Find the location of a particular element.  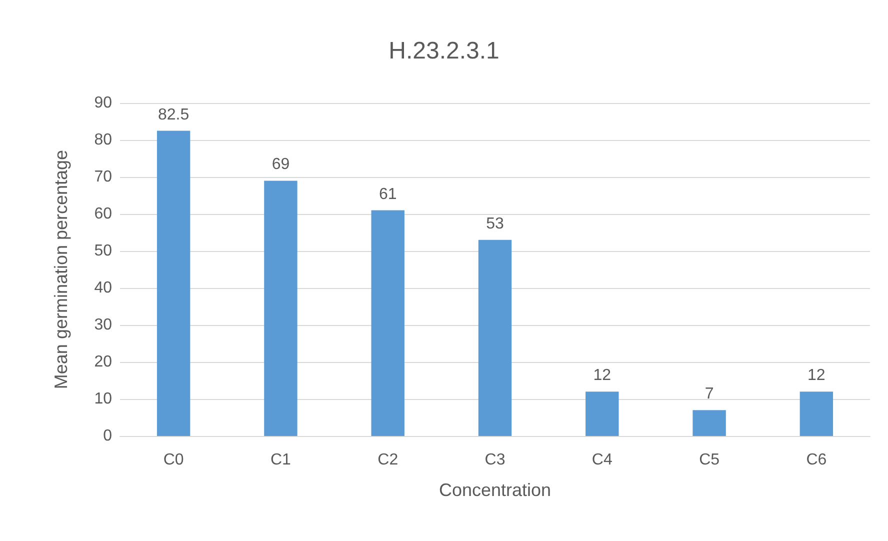

y-tick-label: 20 is located at coordinates (103, 362).